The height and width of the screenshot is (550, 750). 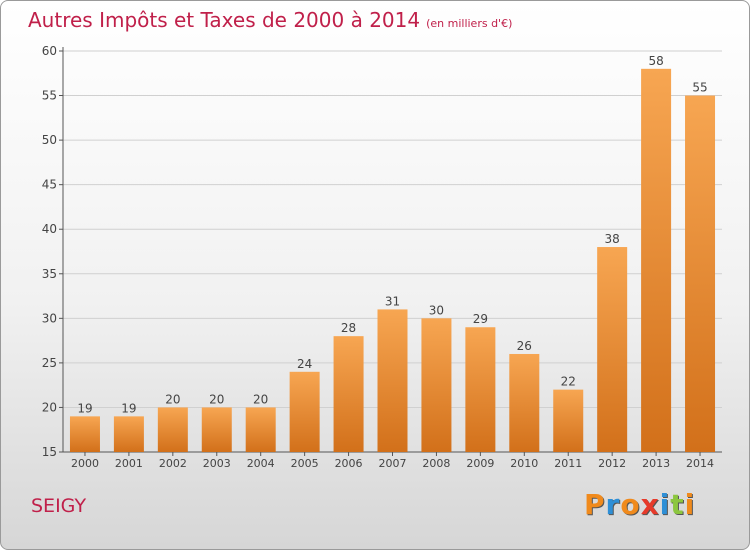 What do you see at coordinates (49, 452) in the screenshot?
I see `y-tick-label: 15` at bounding box center [49, 452].